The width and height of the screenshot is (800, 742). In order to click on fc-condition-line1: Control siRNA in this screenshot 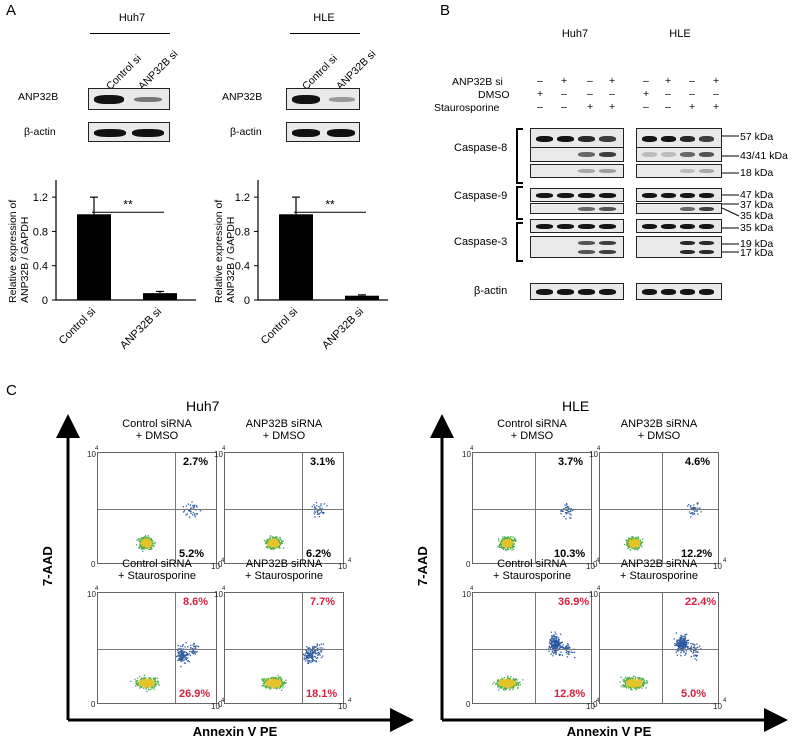, I will do `click(157, 424)`.